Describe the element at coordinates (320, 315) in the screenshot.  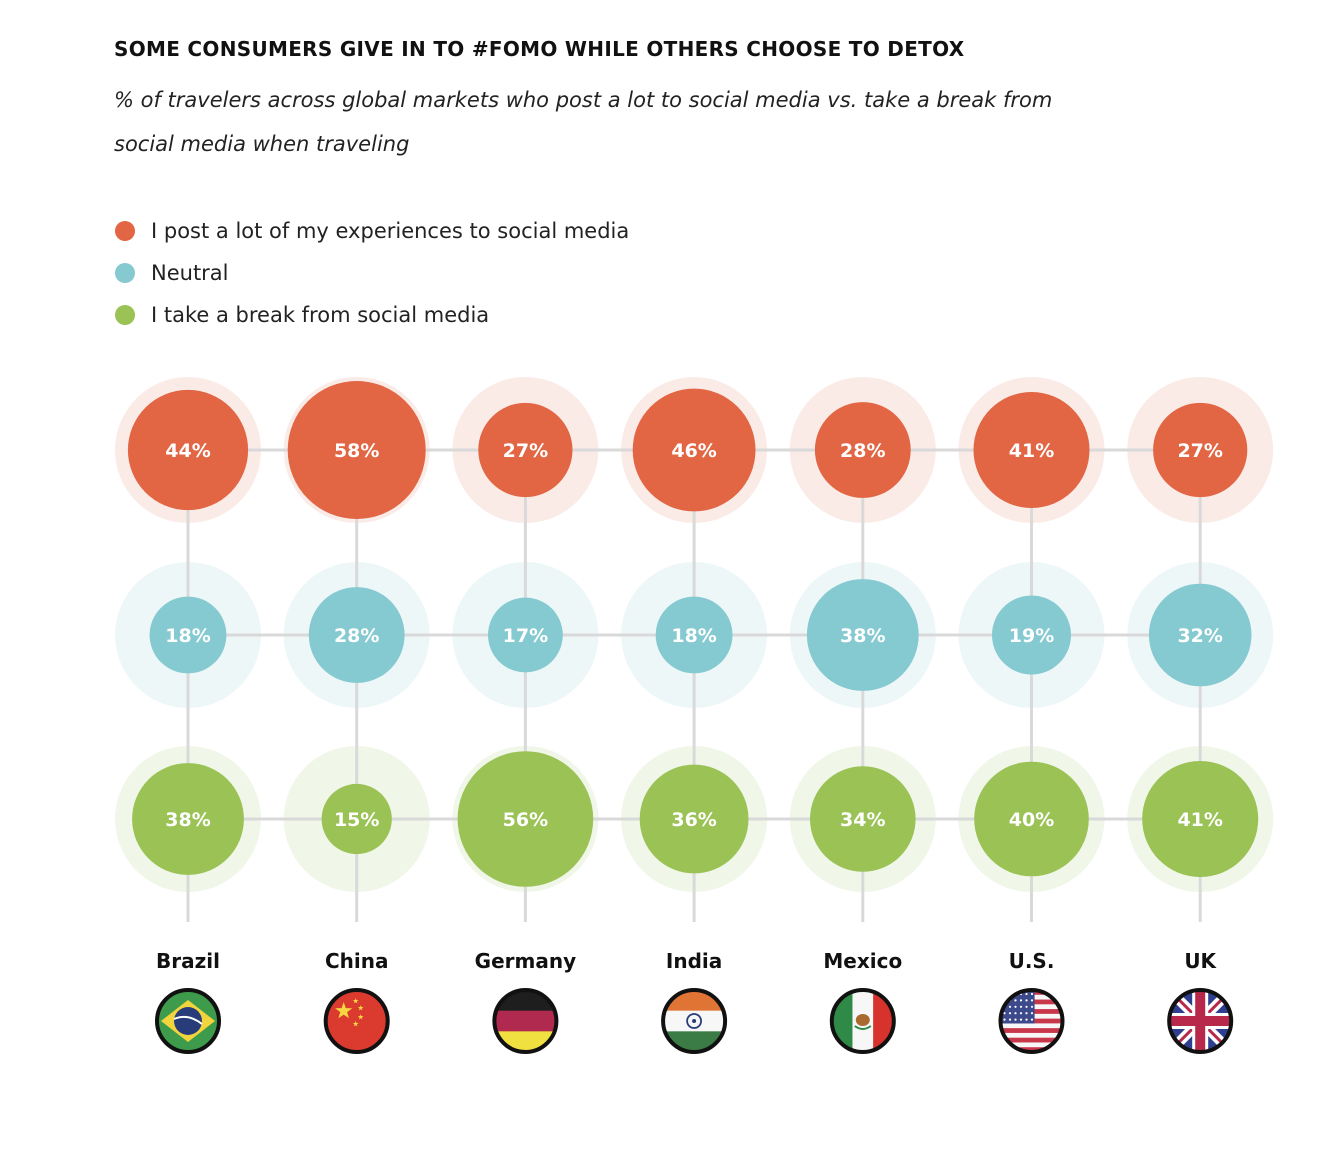
I see `legend-label-break: I take a break from social media` at that location.